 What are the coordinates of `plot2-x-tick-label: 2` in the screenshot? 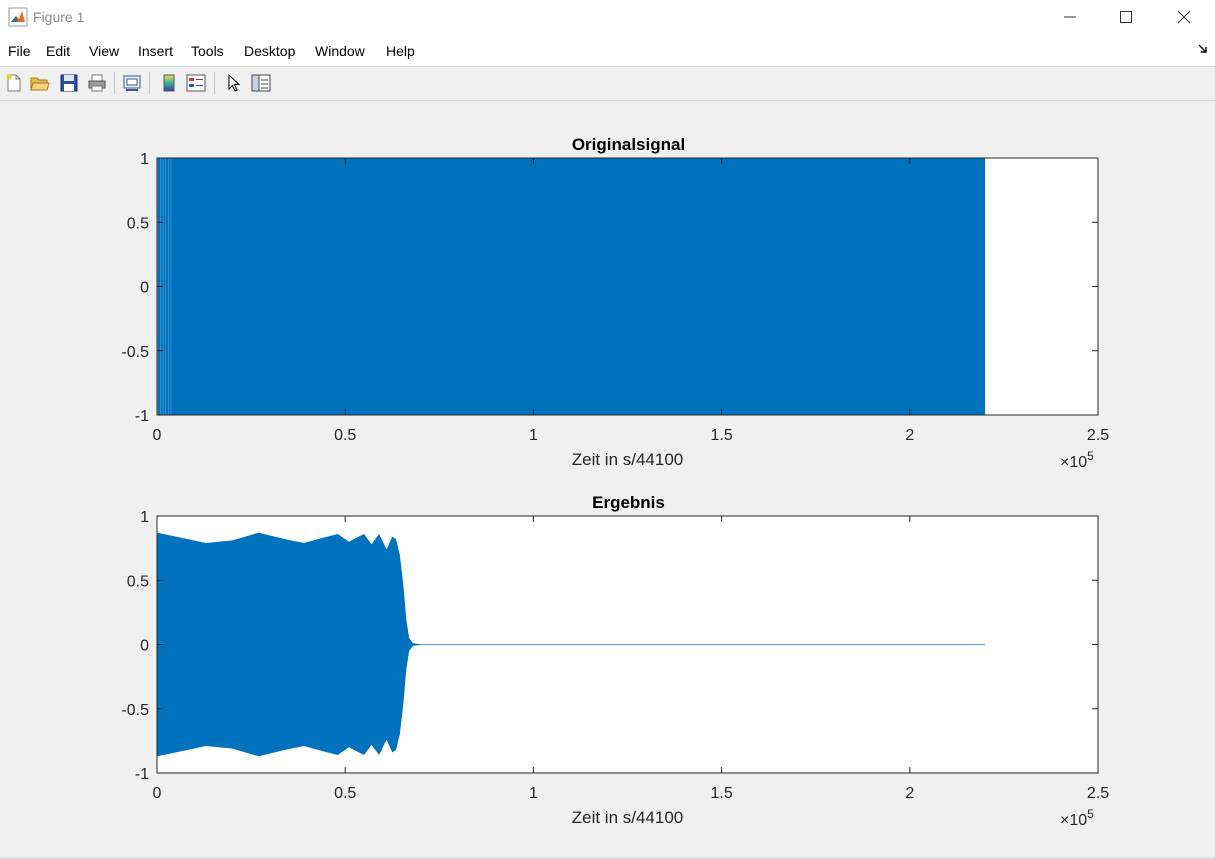 It's located at (909, 793).